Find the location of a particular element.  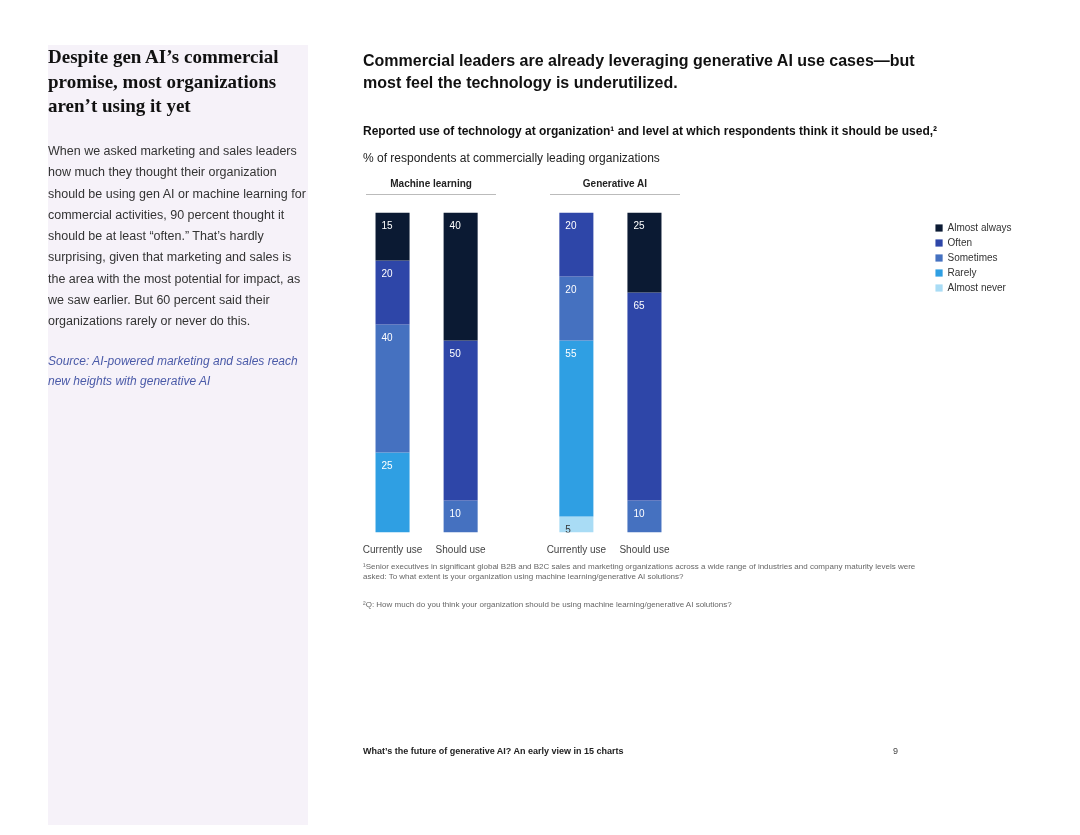

text: When we asked marketing and sales leaders how much they thought their organization should be using gen AI or machine learning for commercial activities, 90 percent thought it should be at least “often.” That’s hardly surprising, given that marketing and sales is the area with the most potential for impact, as we saw earlier. But 60 percent said their organizations rarely or never do this. is located at coordinates (177, 236).